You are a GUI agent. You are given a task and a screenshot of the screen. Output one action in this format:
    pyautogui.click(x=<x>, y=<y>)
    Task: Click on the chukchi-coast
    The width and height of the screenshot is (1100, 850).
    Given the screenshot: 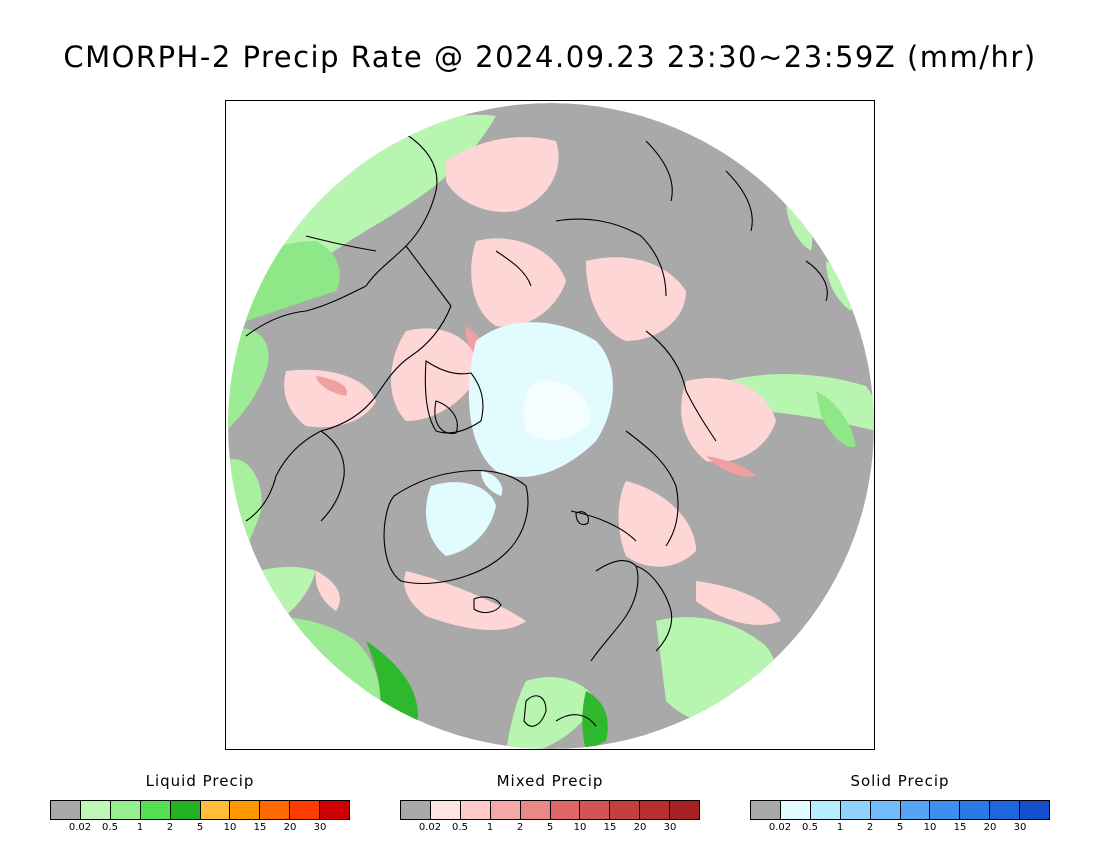 What is the action you would take?
    pyautogui.click(x=513, y=268)
    